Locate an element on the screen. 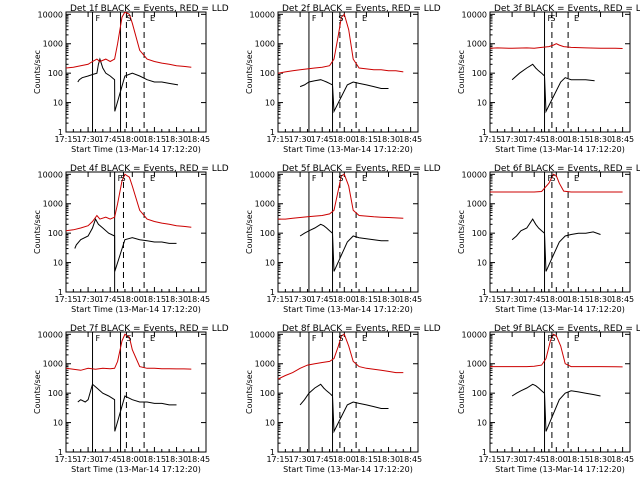 The image size is (640, 480). panel-title: Det 5f BLACK = Events, RED = LLD is located at coordinates (361, 169).